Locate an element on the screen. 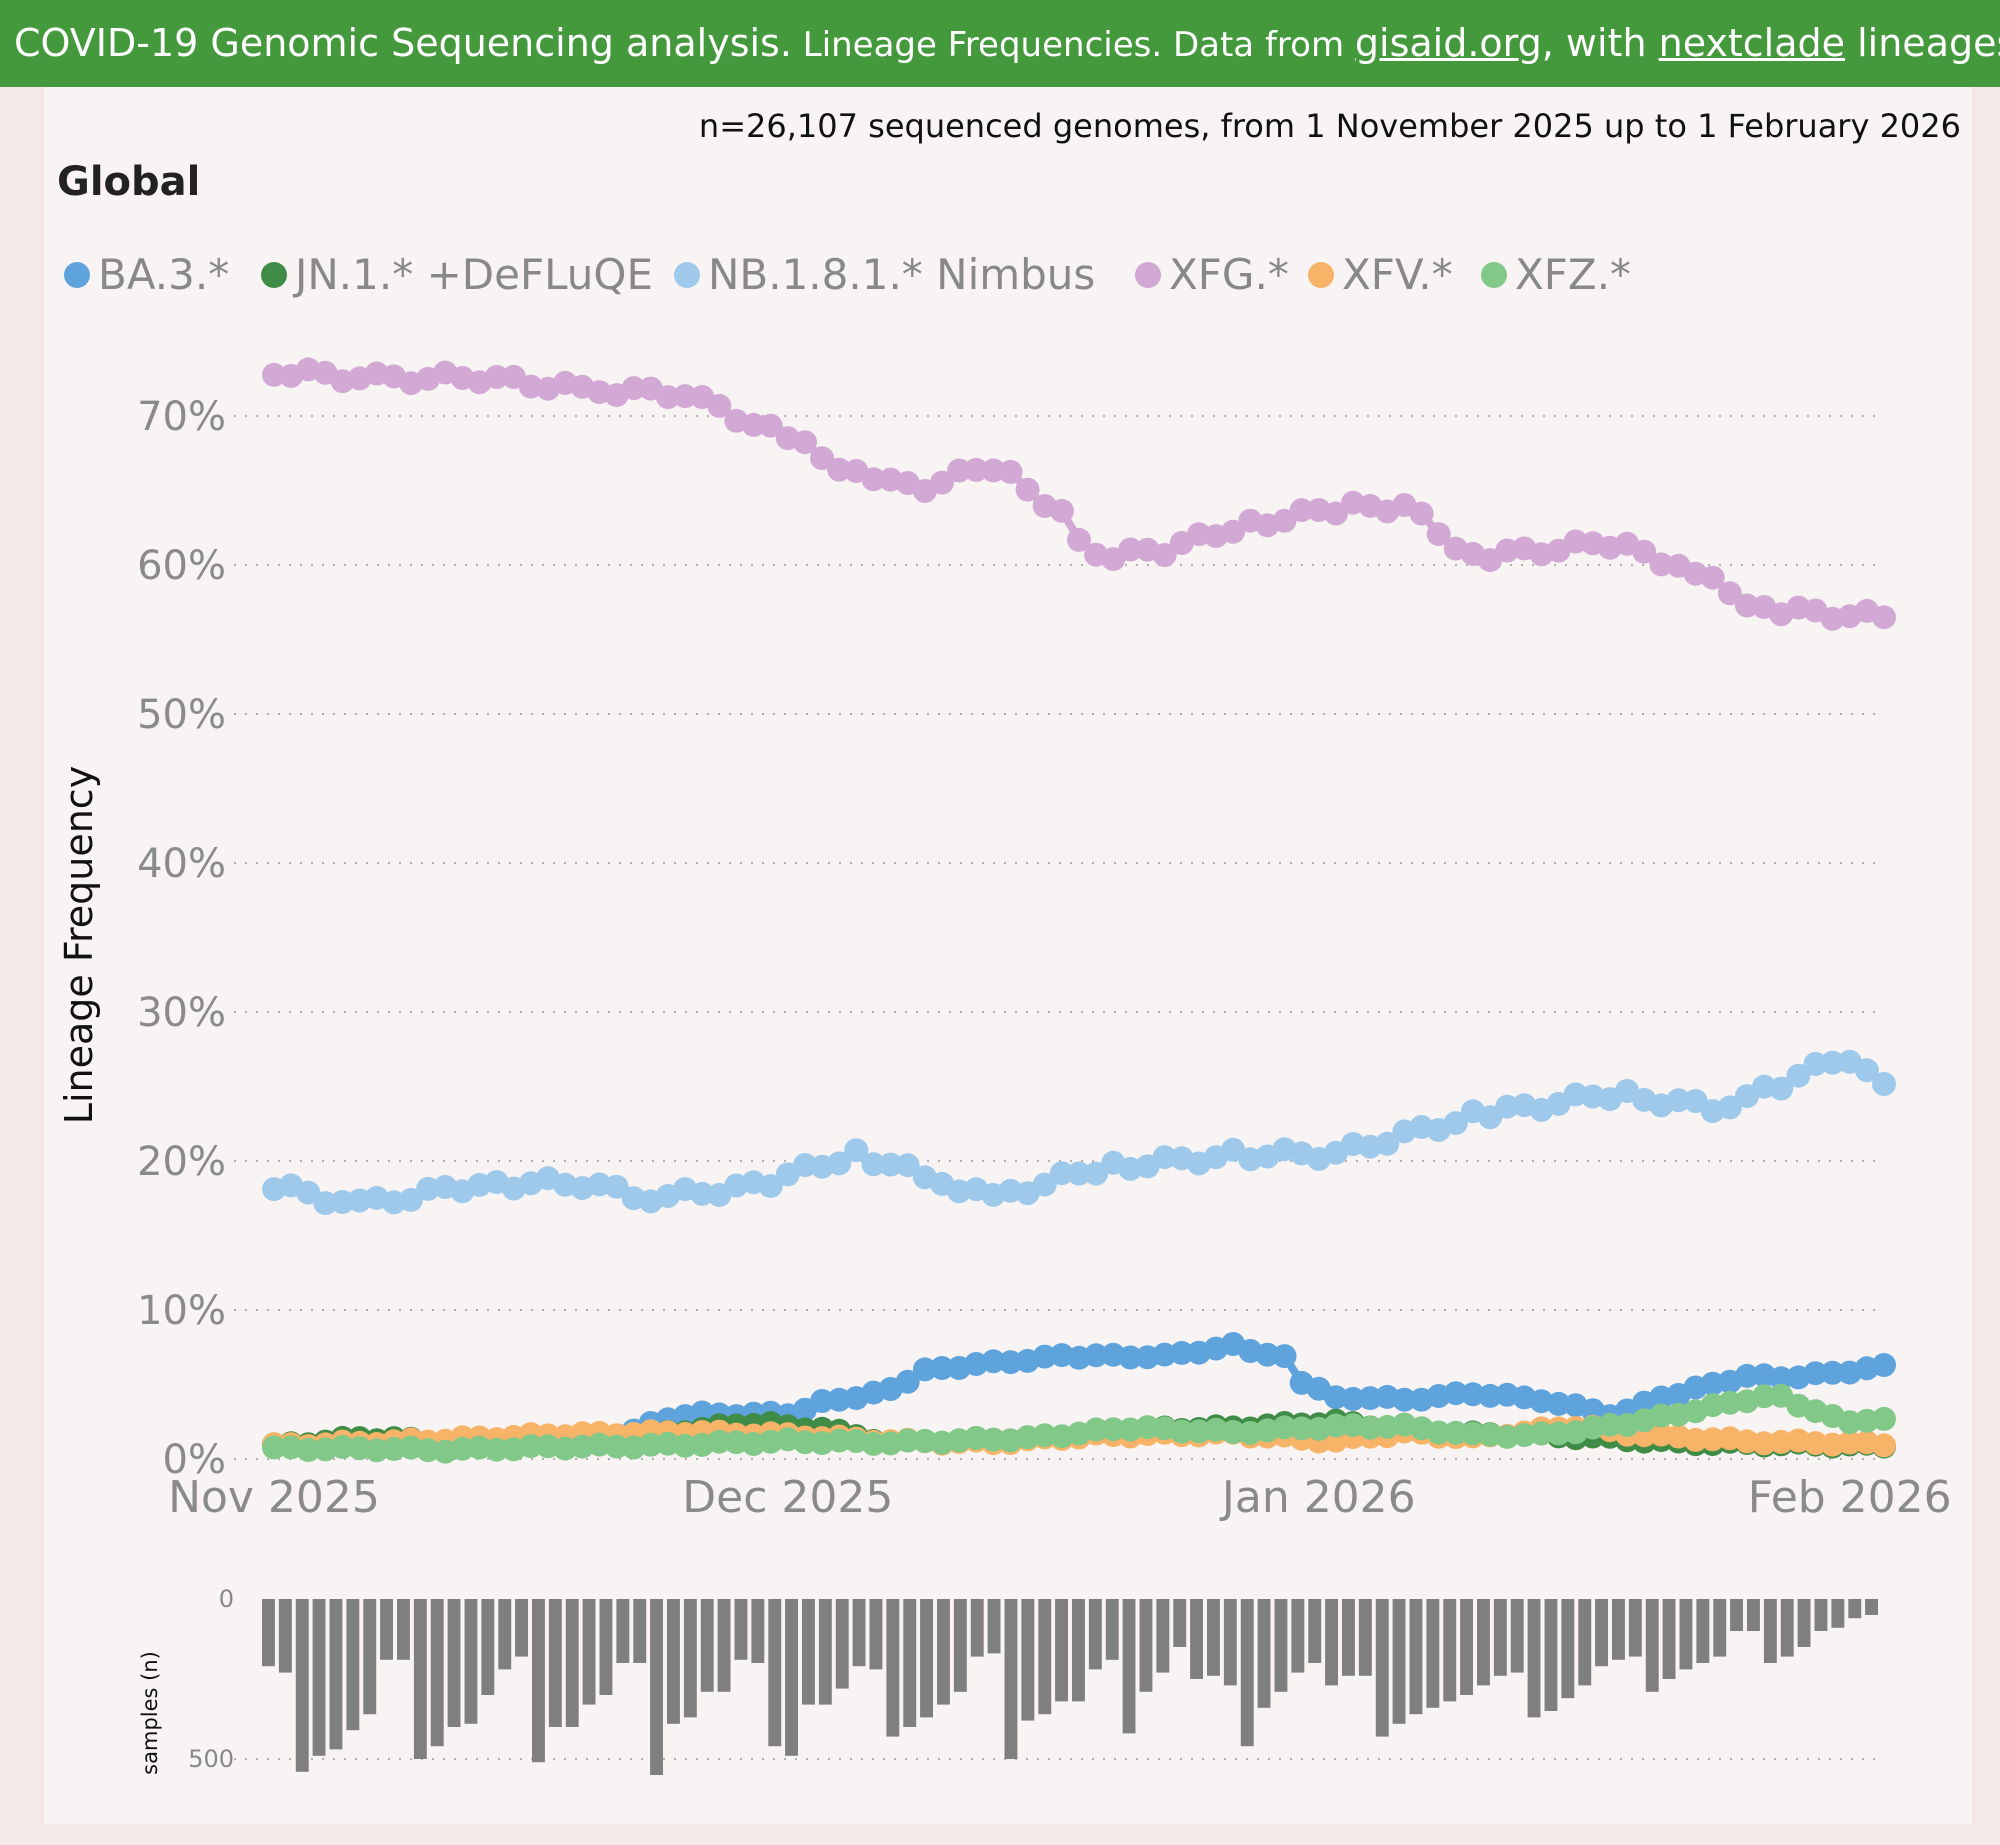 The image size is (2000, 1845). banner-text: Lineage Frequencies. Data from is located at coordinates (1073, 45).